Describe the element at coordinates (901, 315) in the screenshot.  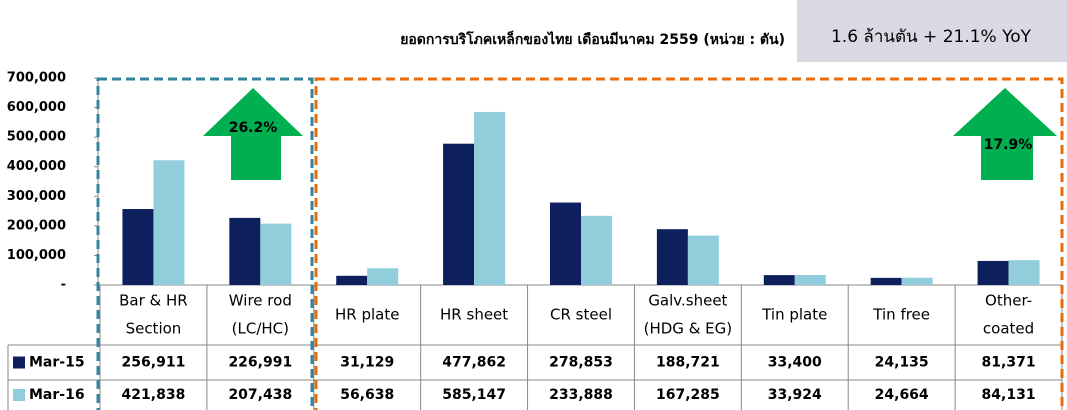
I see `x-tick-label: Tin free` at that location.